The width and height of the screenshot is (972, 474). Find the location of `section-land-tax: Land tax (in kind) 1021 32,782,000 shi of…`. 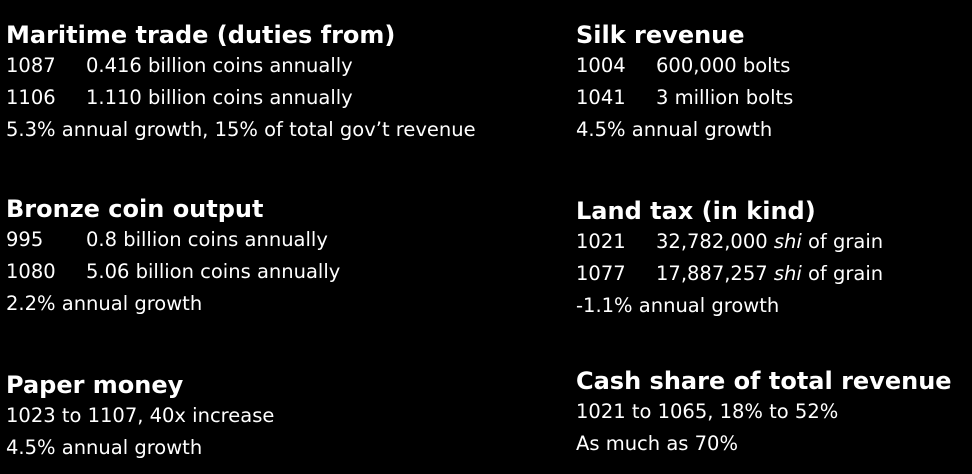

section-land-tax: Land tax (in kind) 1021 32,782,000 shi of… is located at coordinates (729, 259).